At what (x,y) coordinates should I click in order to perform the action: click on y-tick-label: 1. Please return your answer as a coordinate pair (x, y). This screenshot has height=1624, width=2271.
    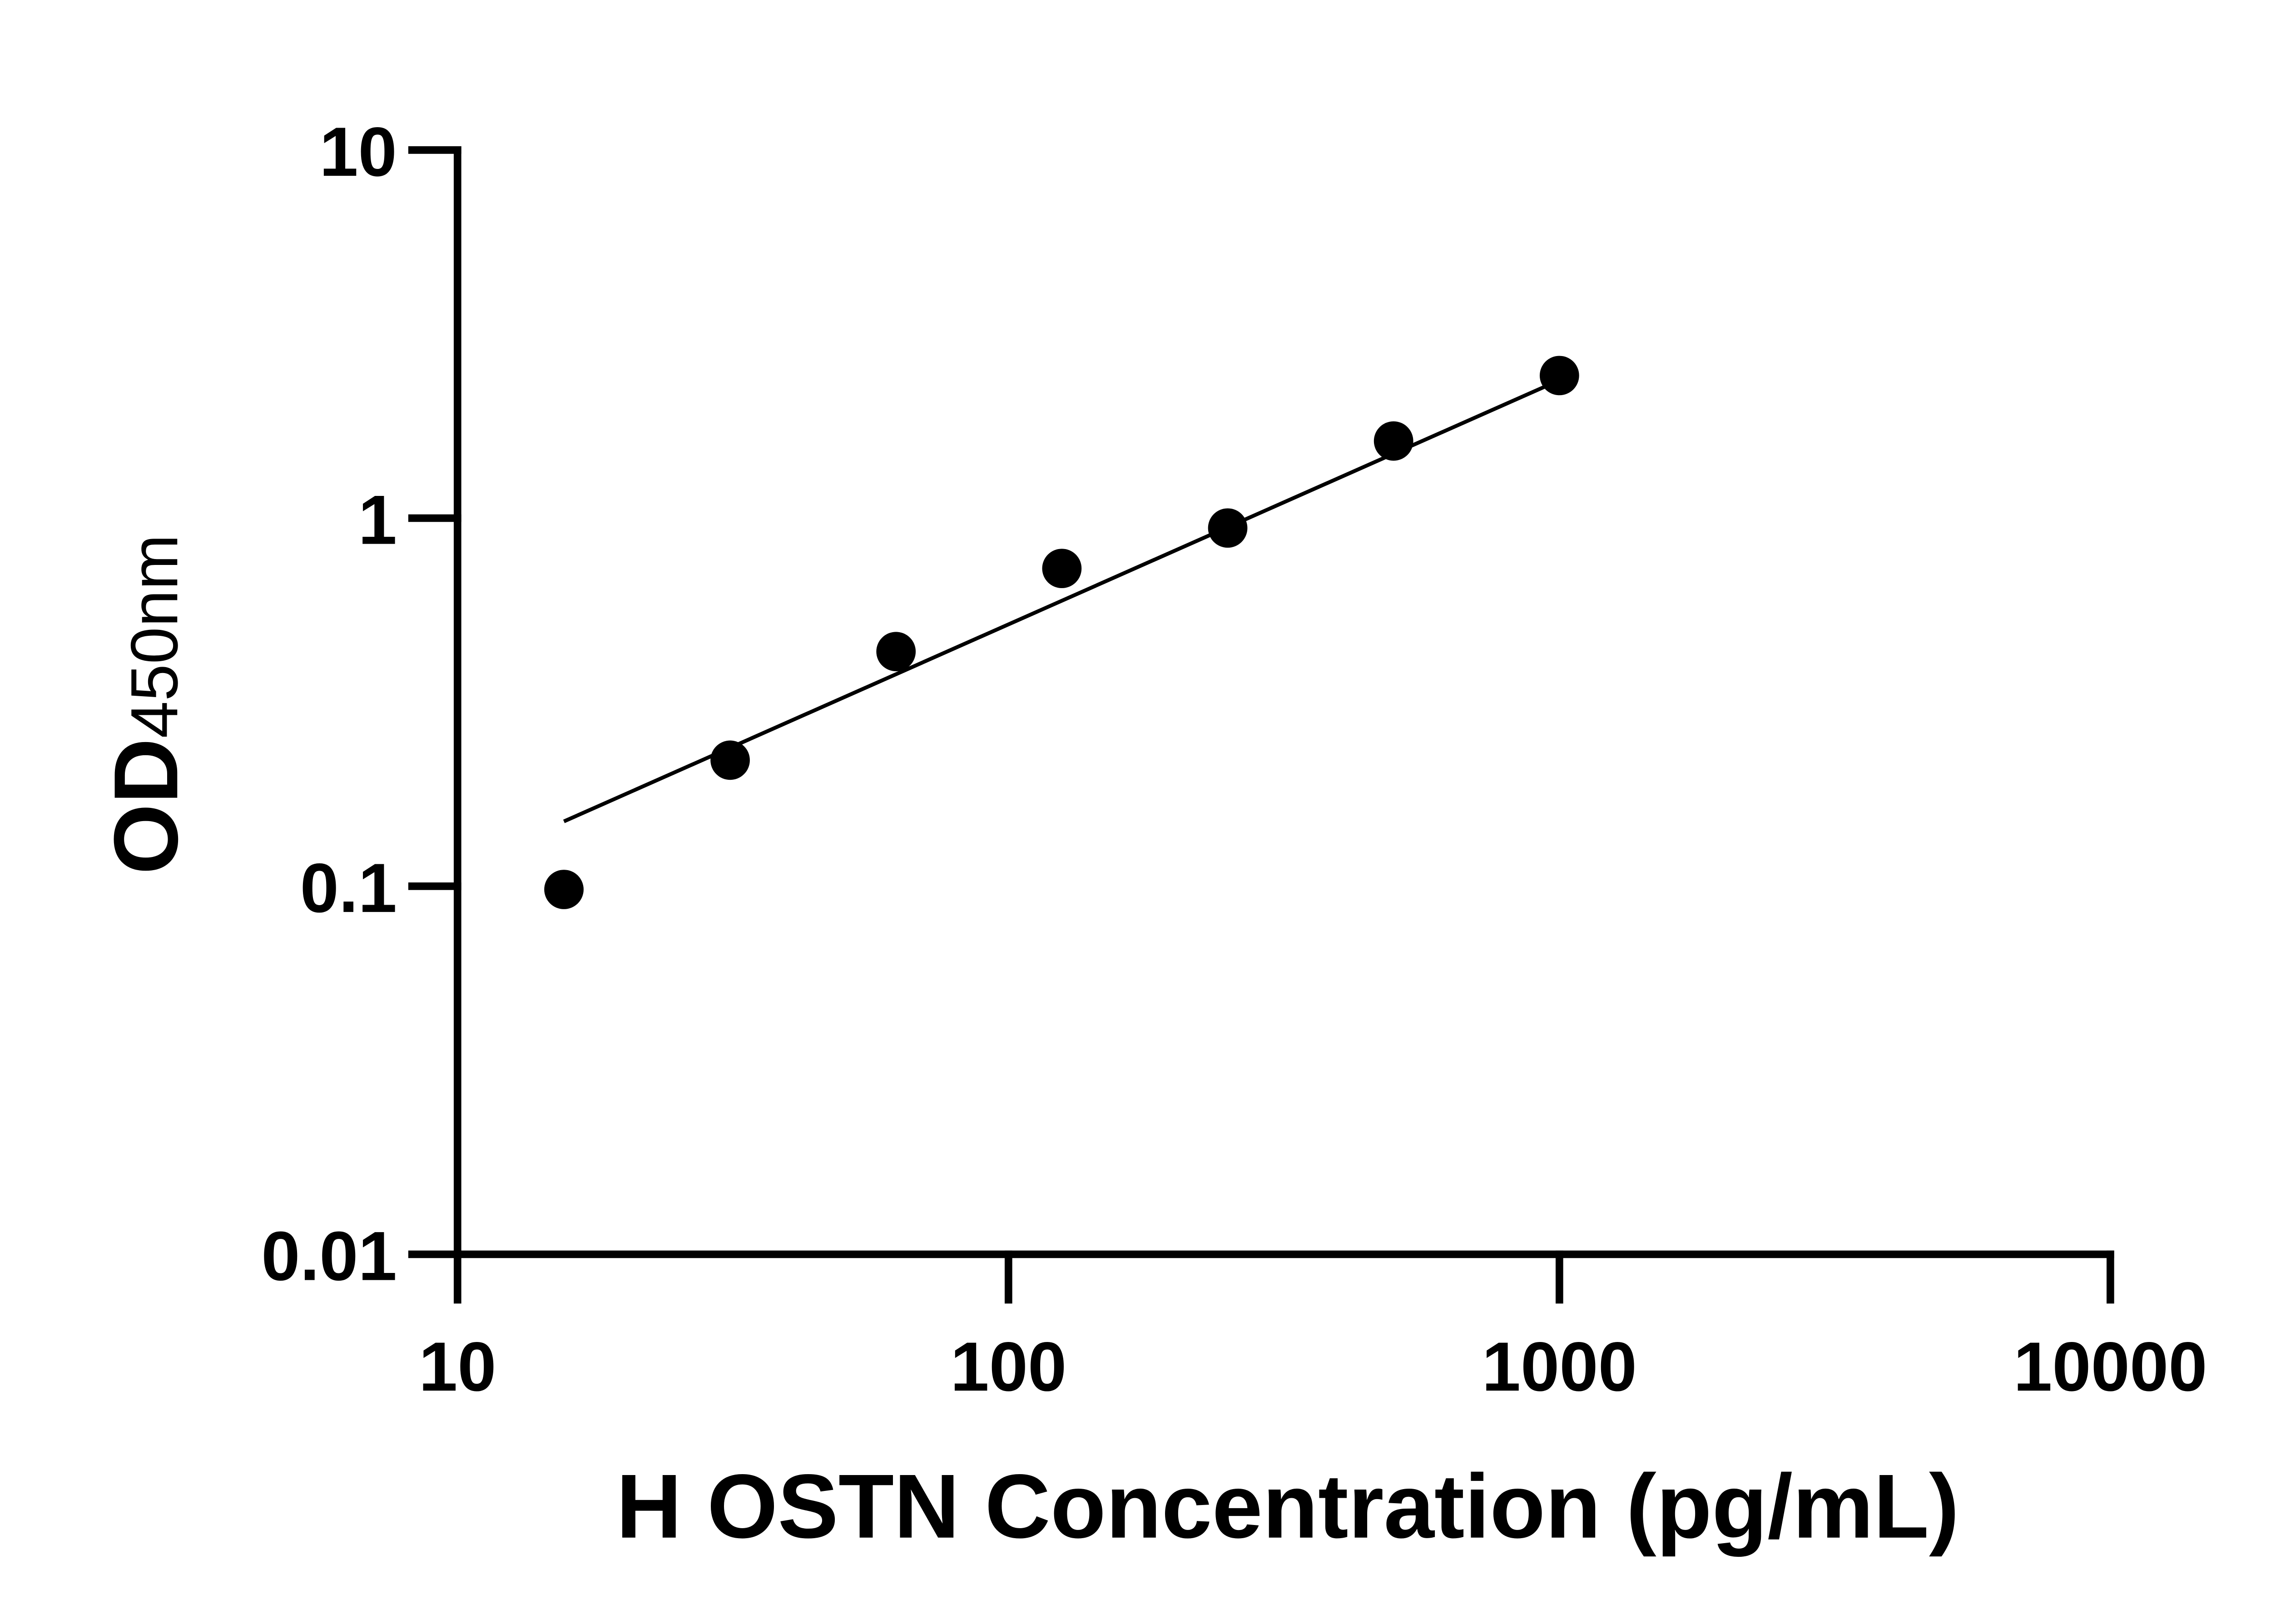
    Looking at the image, I should click on (377, 520).